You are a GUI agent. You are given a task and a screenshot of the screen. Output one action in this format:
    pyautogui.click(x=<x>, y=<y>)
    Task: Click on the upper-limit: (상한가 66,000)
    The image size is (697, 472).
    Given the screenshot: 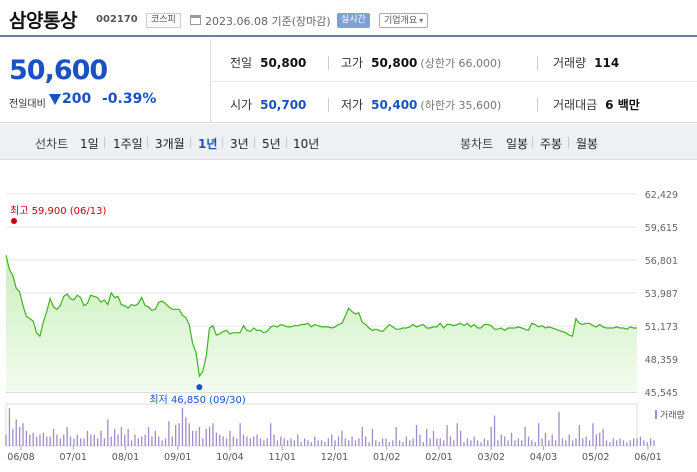 What is the action you would take?
    pyautogui.click(x=461, y=63)
    